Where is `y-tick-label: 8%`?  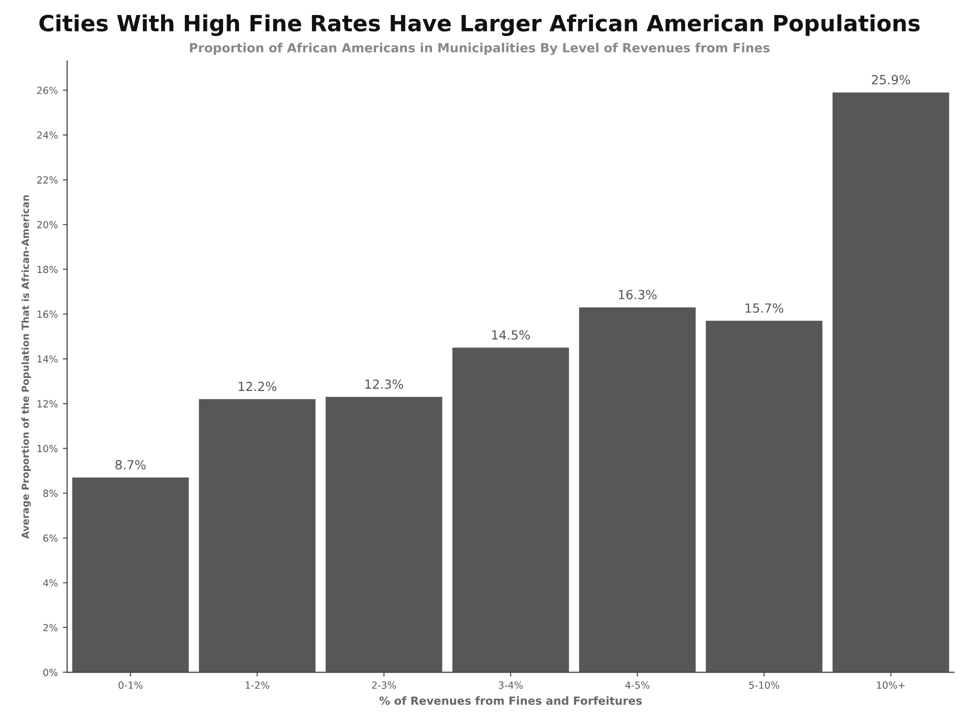 y-tick-label: 8% is located at coordinates (50, 494).